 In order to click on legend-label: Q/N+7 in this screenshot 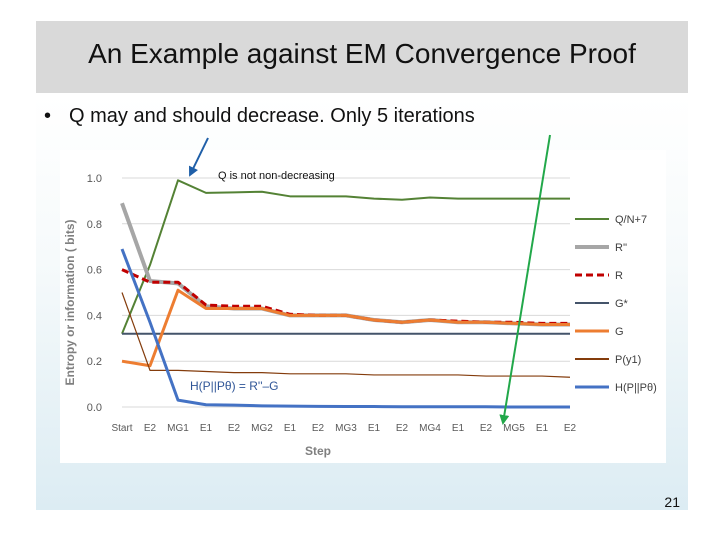, I will do `click(631, 220)`.